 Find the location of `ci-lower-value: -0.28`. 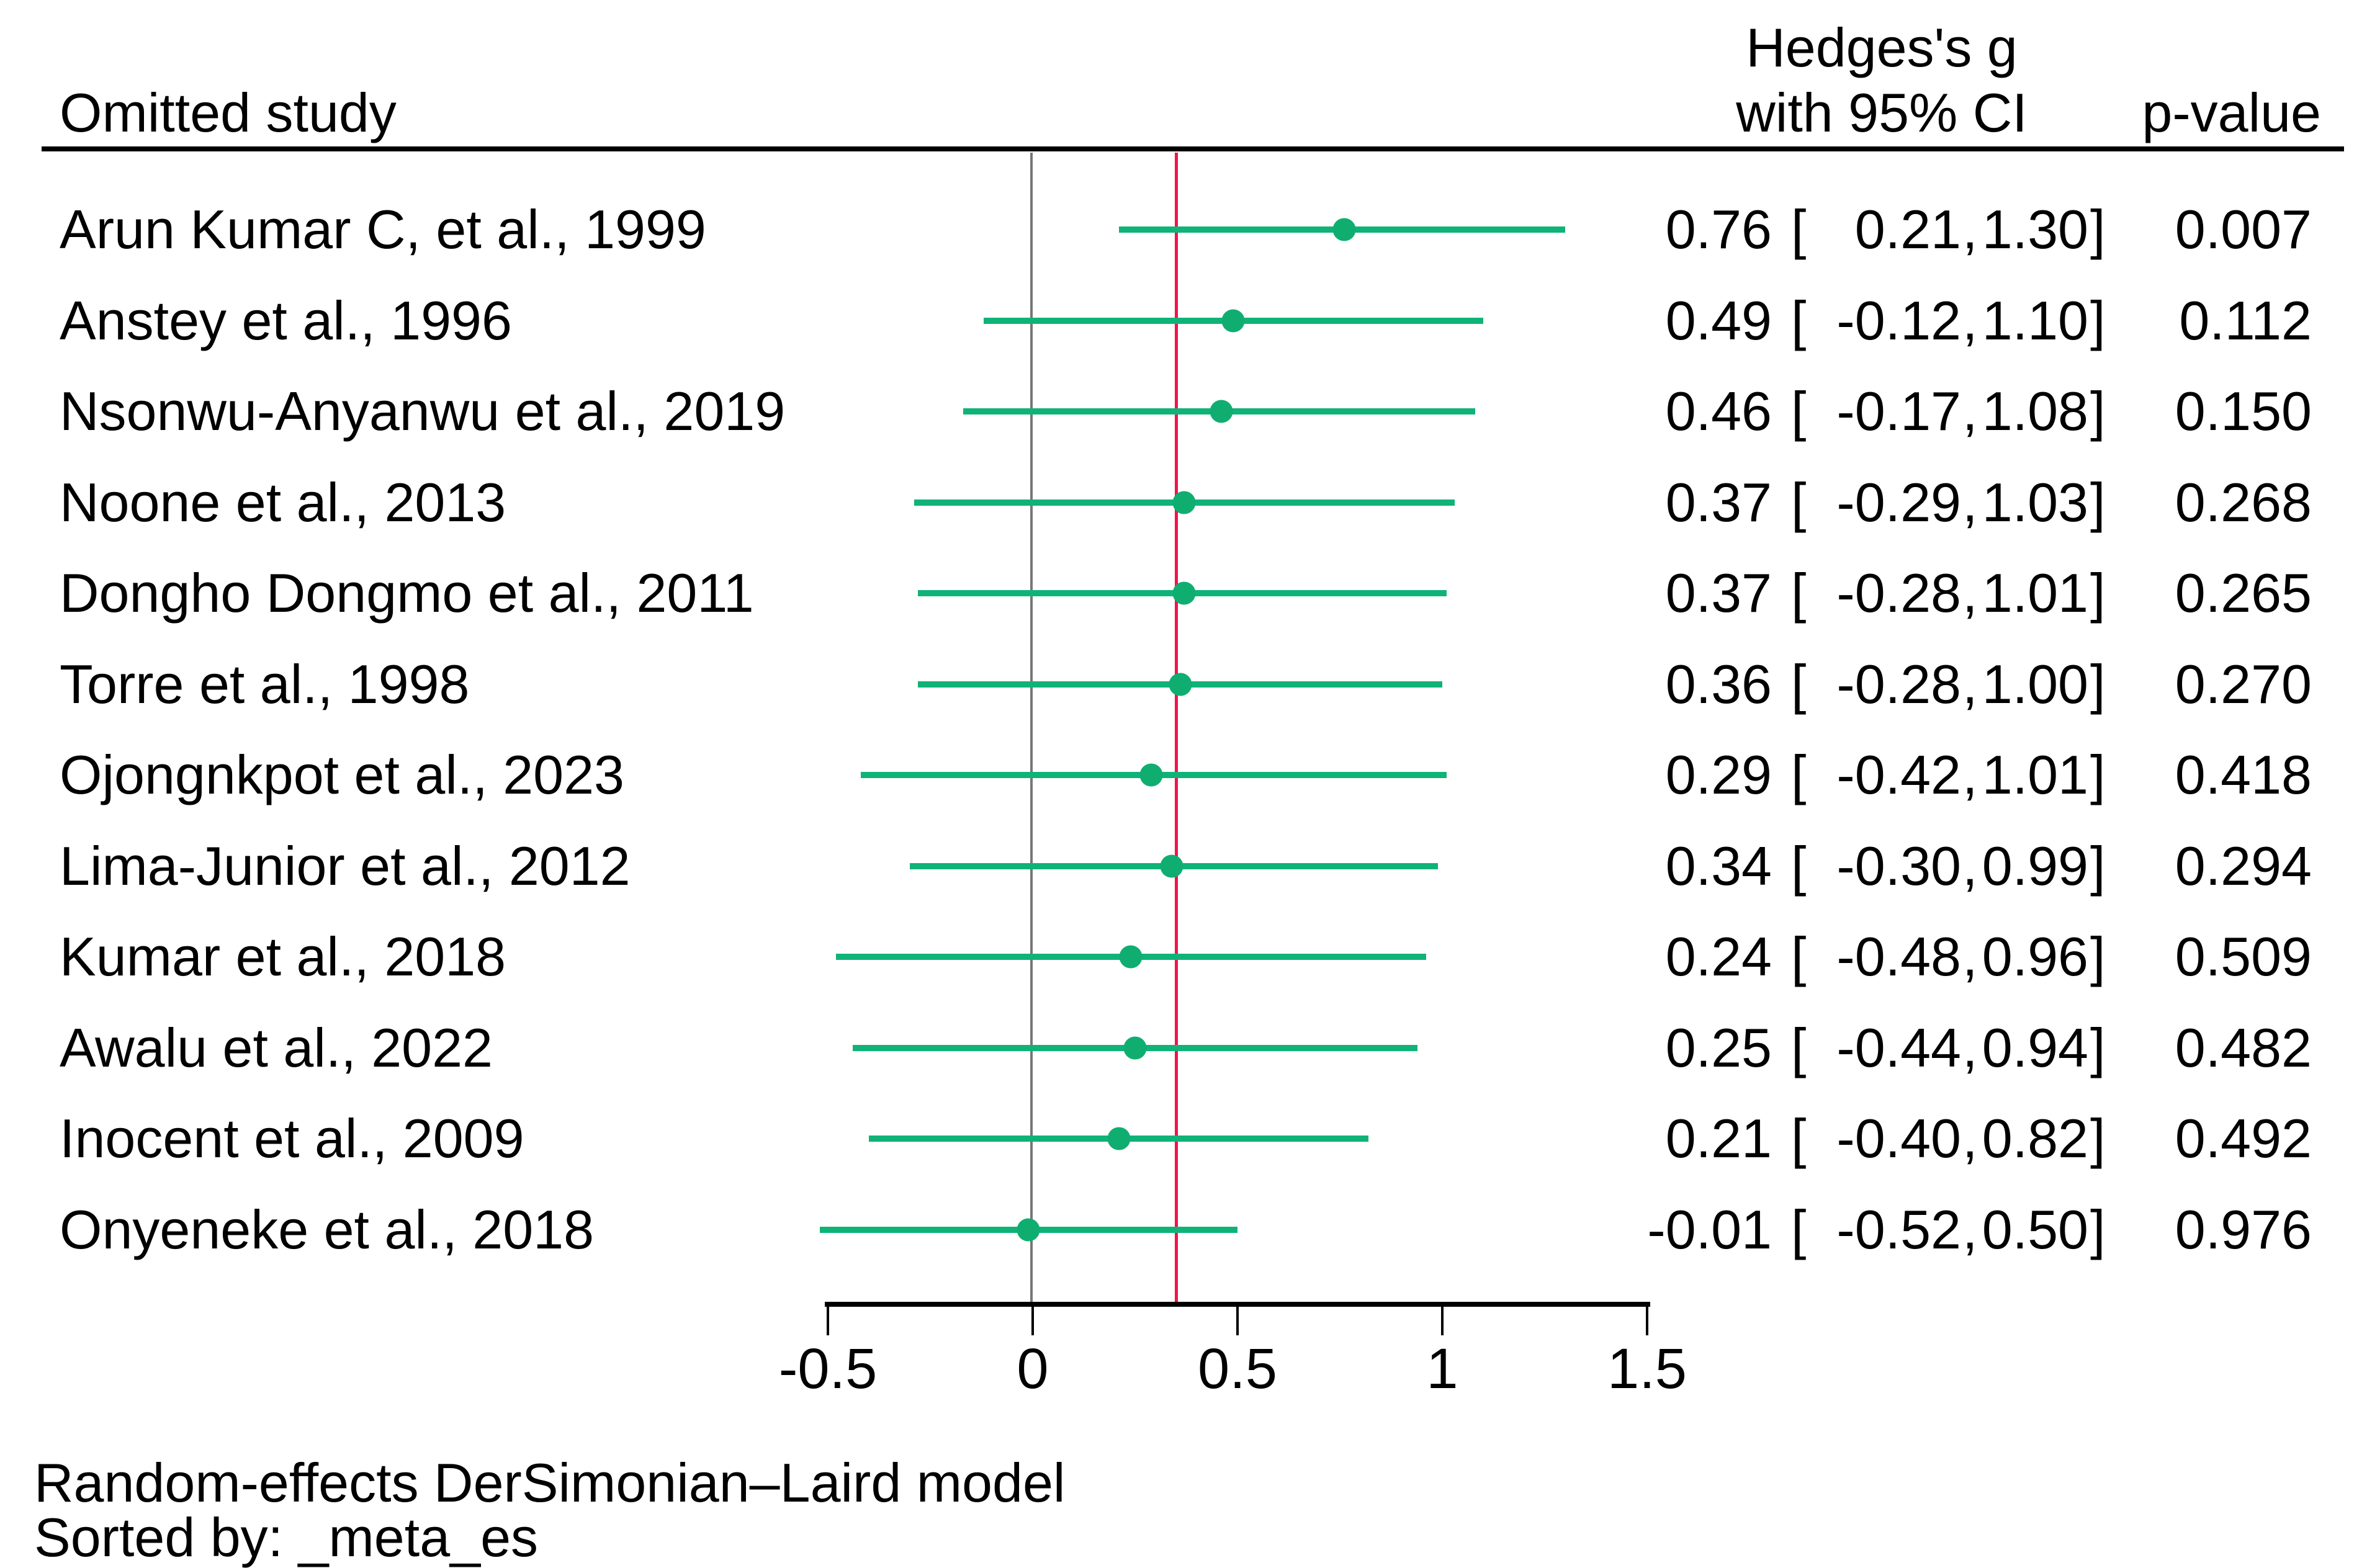

ci-lower-value: -0.28 is located at coordinates (1898, 684).